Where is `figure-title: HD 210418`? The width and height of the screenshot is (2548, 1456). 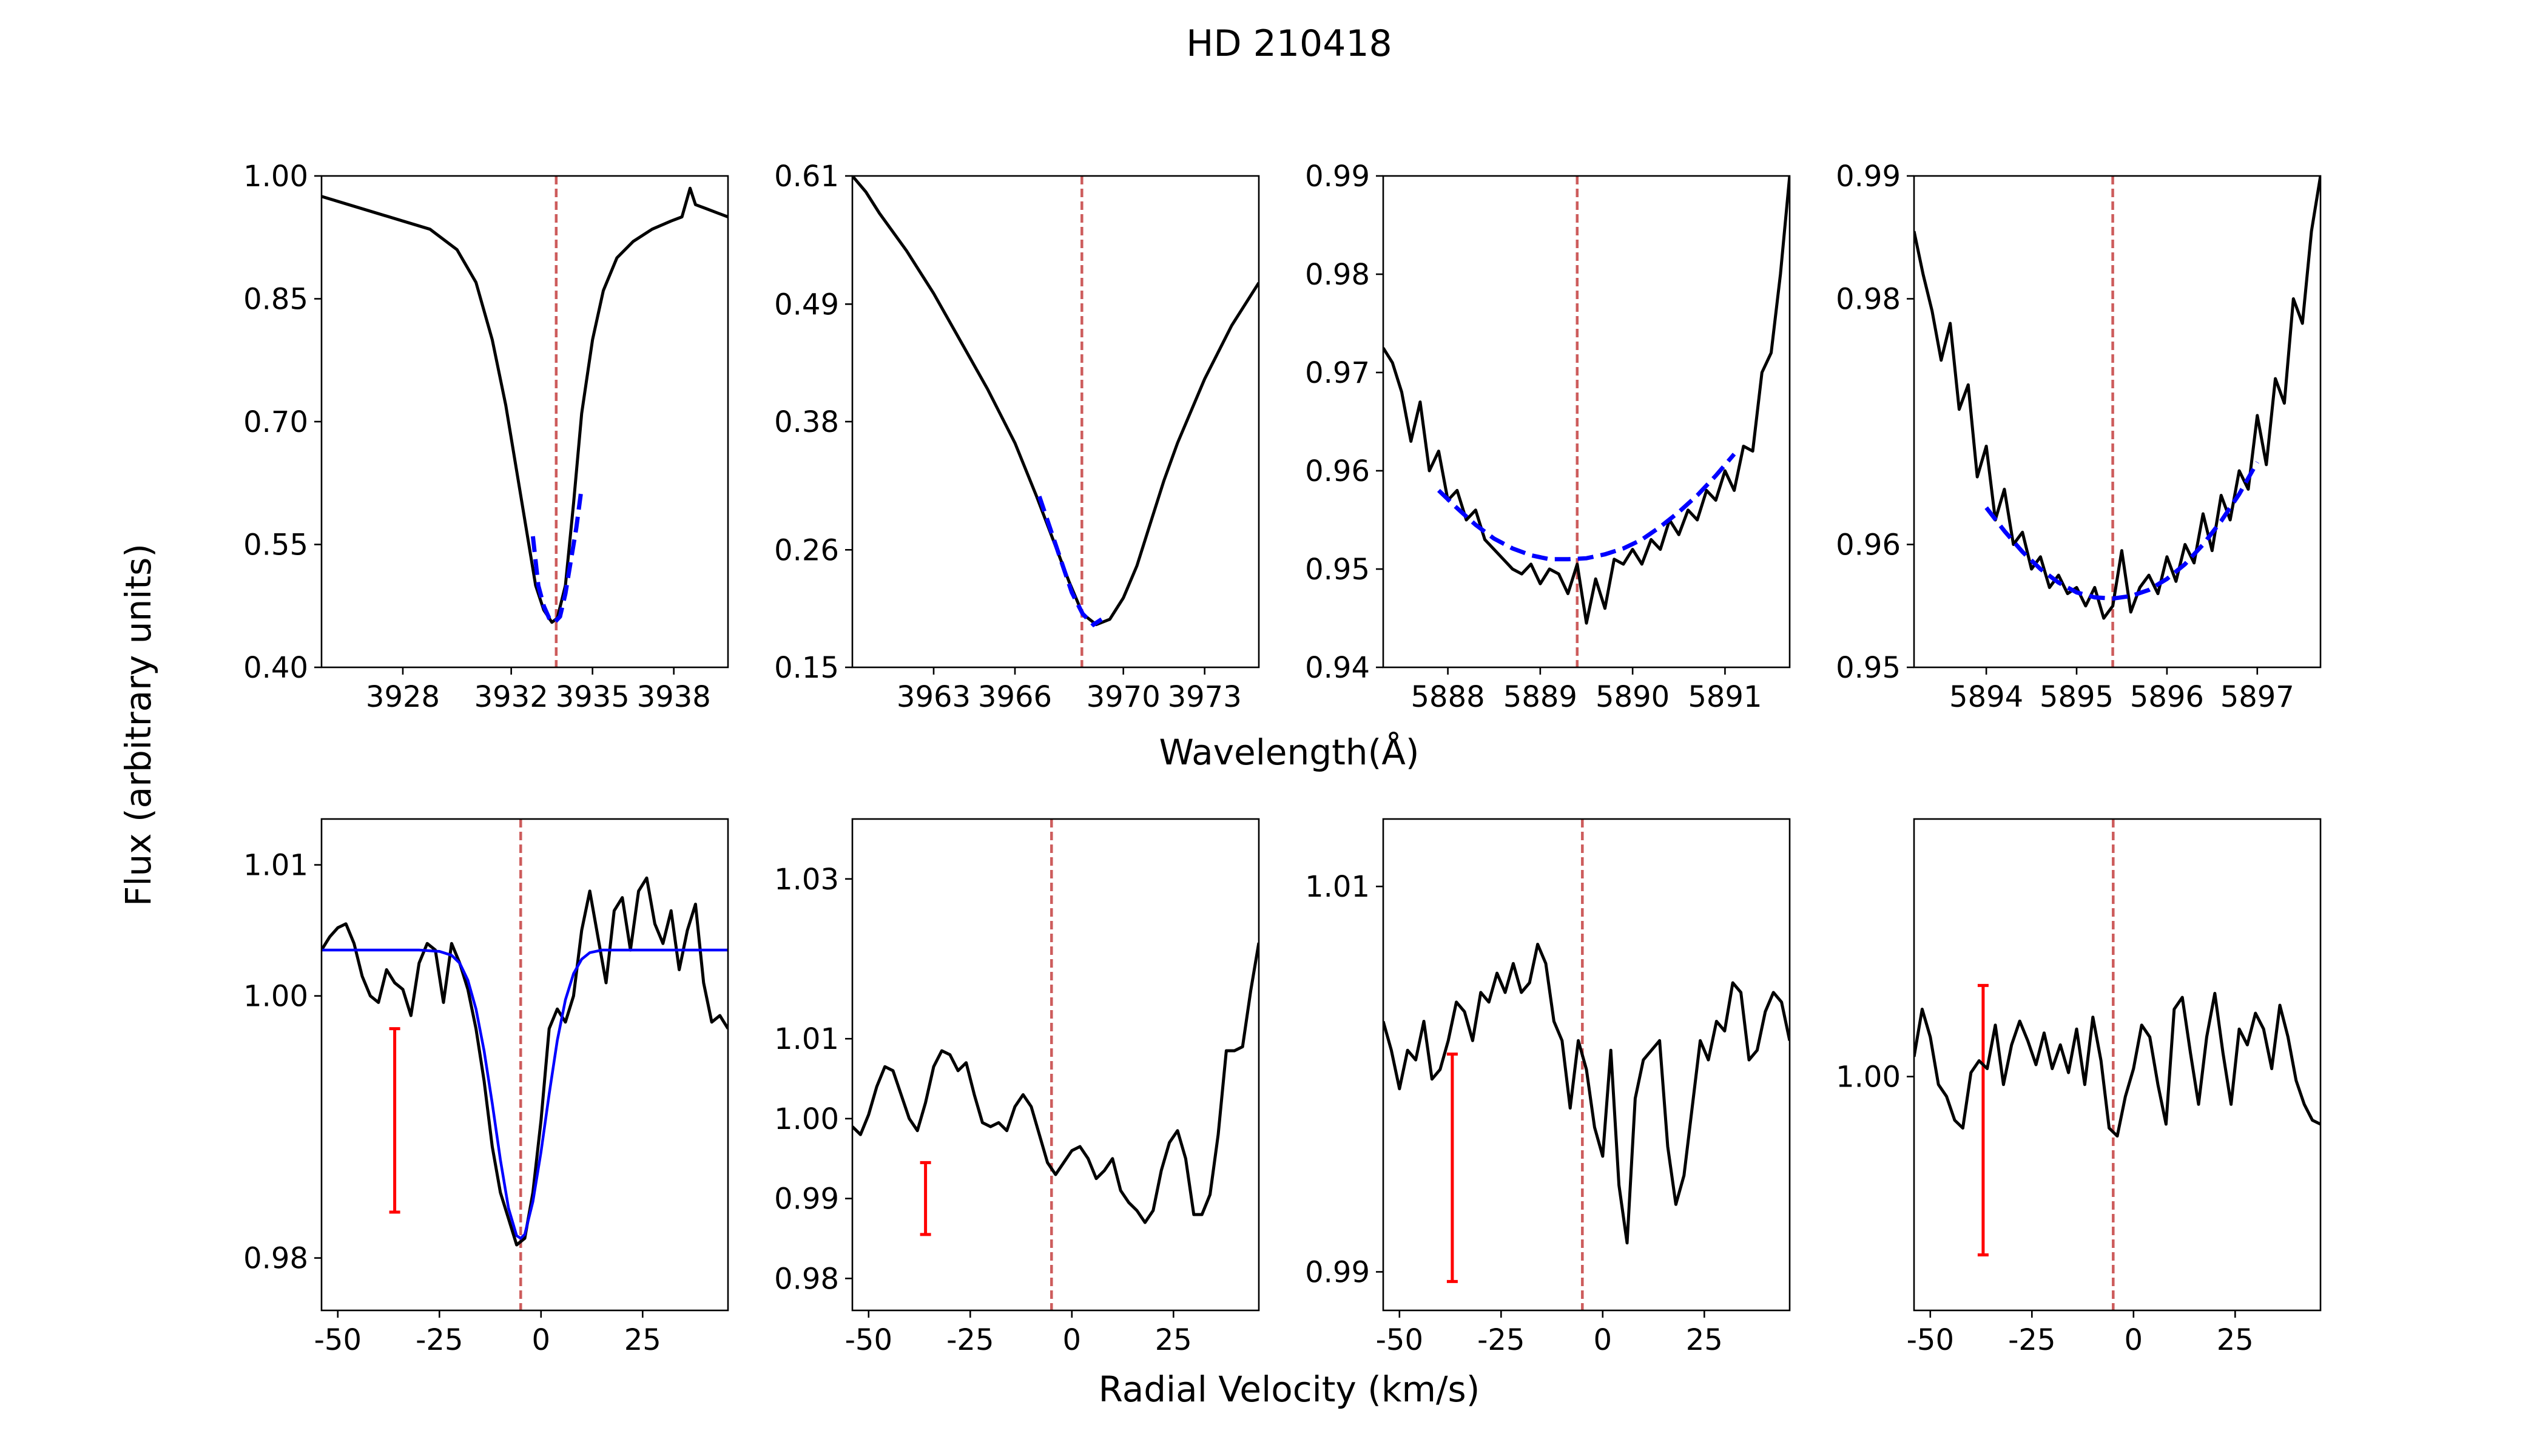
figure-title: HD 210418 is located at coordinates (1289, 43).